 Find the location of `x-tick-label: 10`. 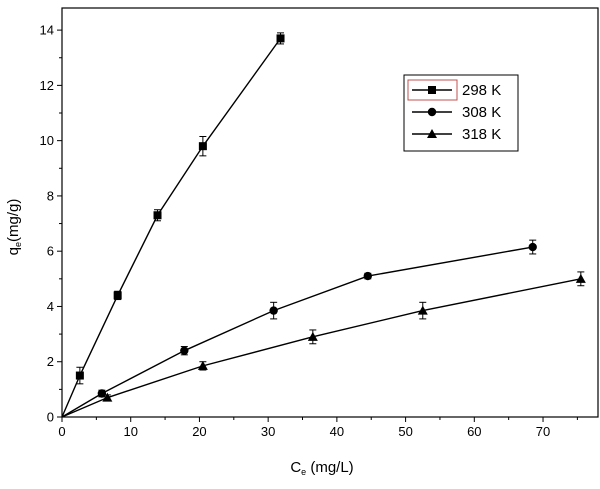

x-tick-label: 10 is located at coordinates (130, 431).